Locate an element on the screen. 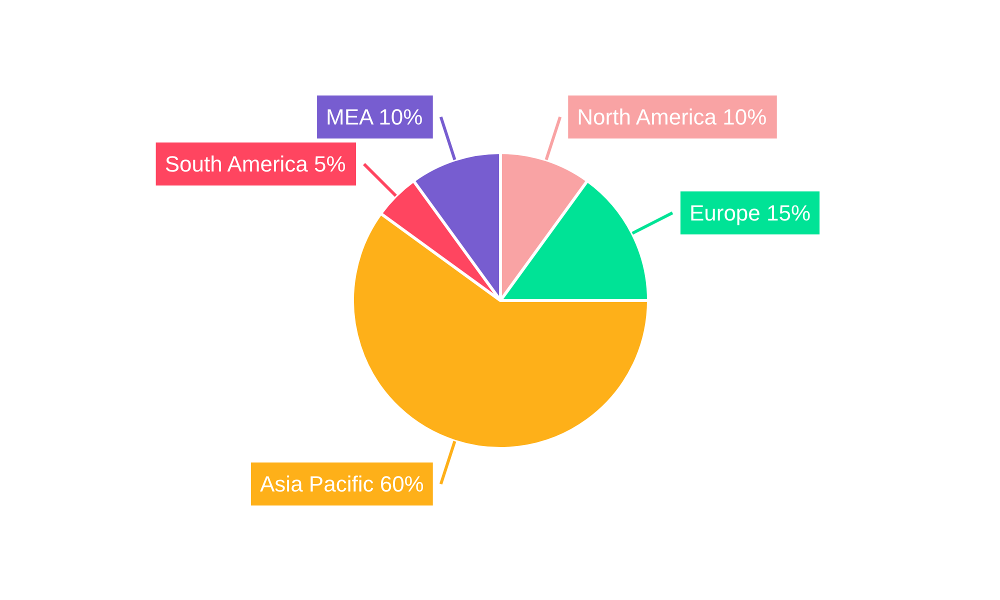 This screenshot has height=600, width=1000. slice-label: Asia Pacific 60% is located at coordinates (342, 484).